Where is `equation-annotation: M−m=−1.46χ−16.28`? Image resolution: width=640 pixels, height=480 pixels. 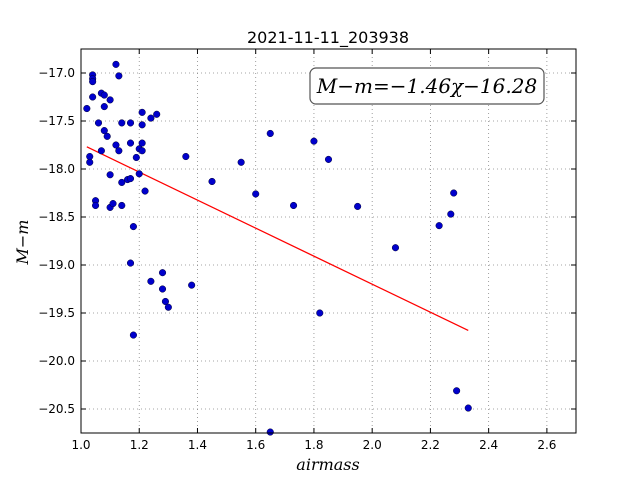
equation-annotation: M−m=−1.46χ−16.28 is located at coordinates (427, 86).